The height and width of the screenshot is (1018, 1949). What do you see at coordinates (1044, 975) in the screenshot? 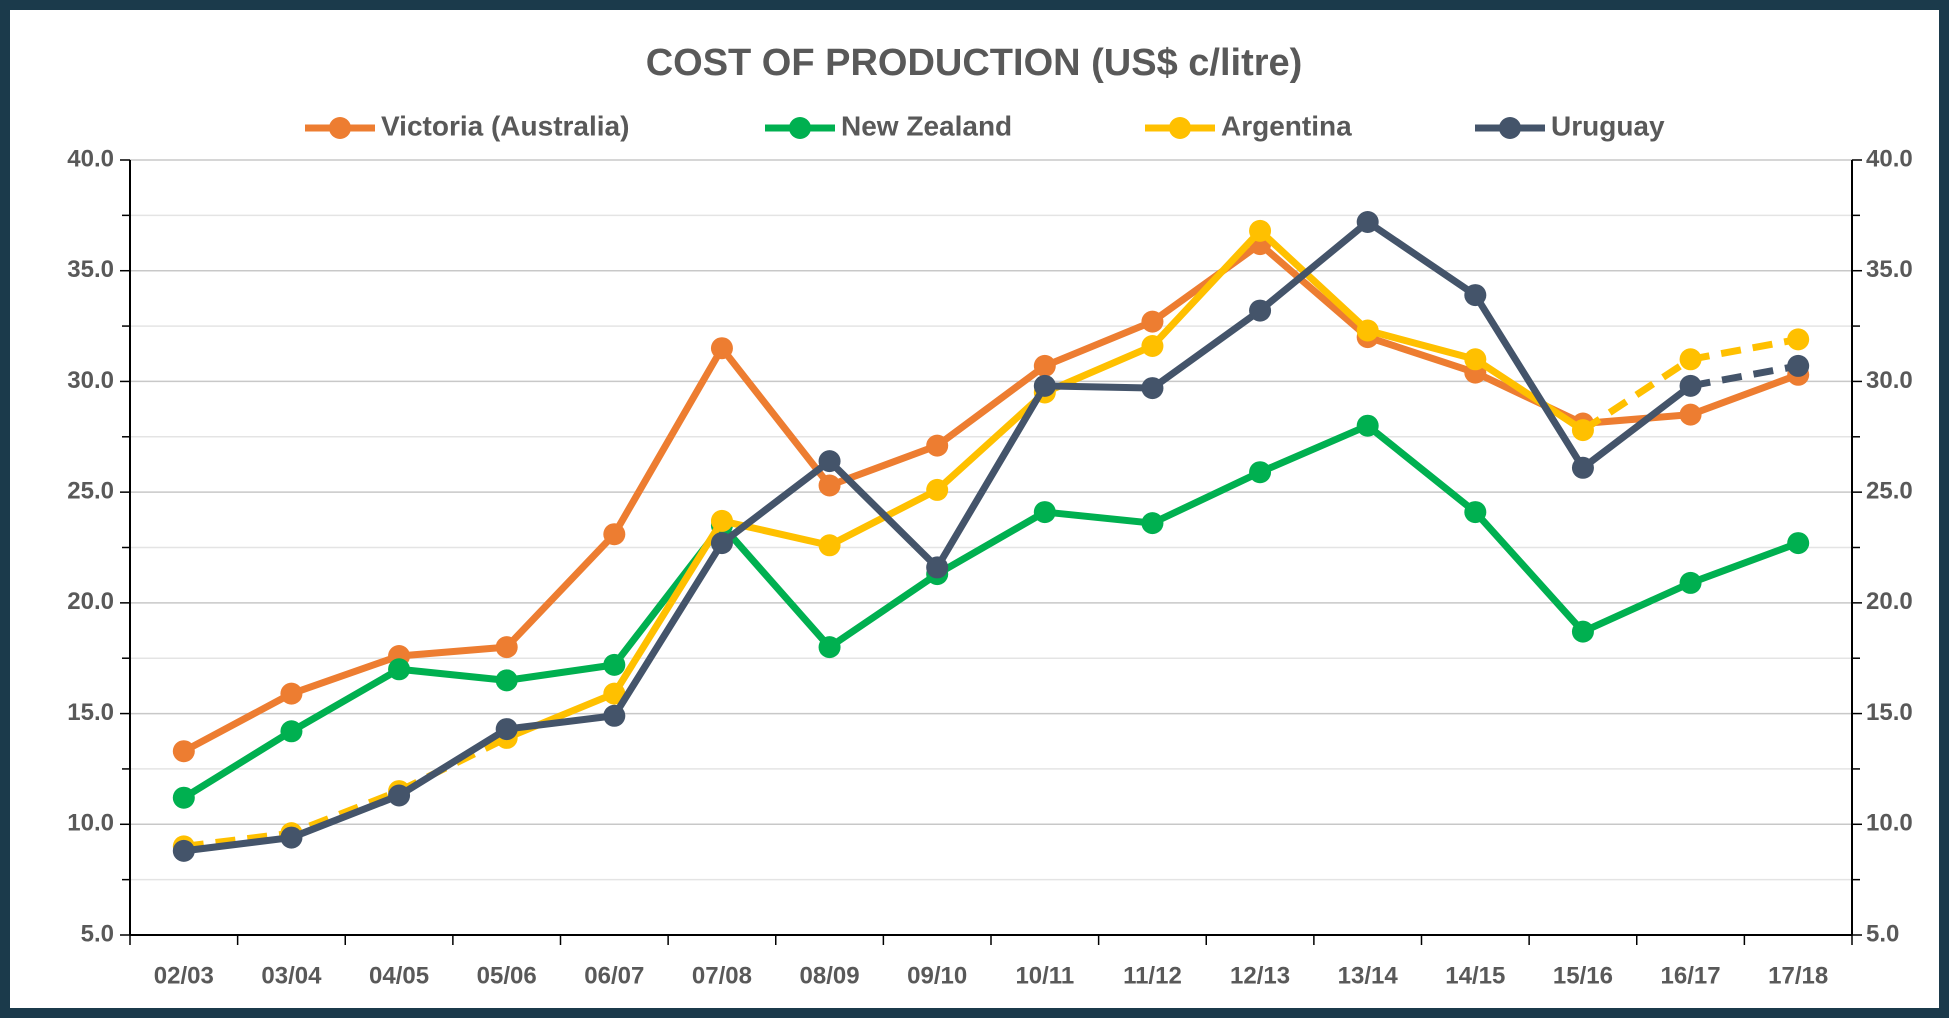
I see `x-tick-label: 10/11` at bounding box center [1044, 975].